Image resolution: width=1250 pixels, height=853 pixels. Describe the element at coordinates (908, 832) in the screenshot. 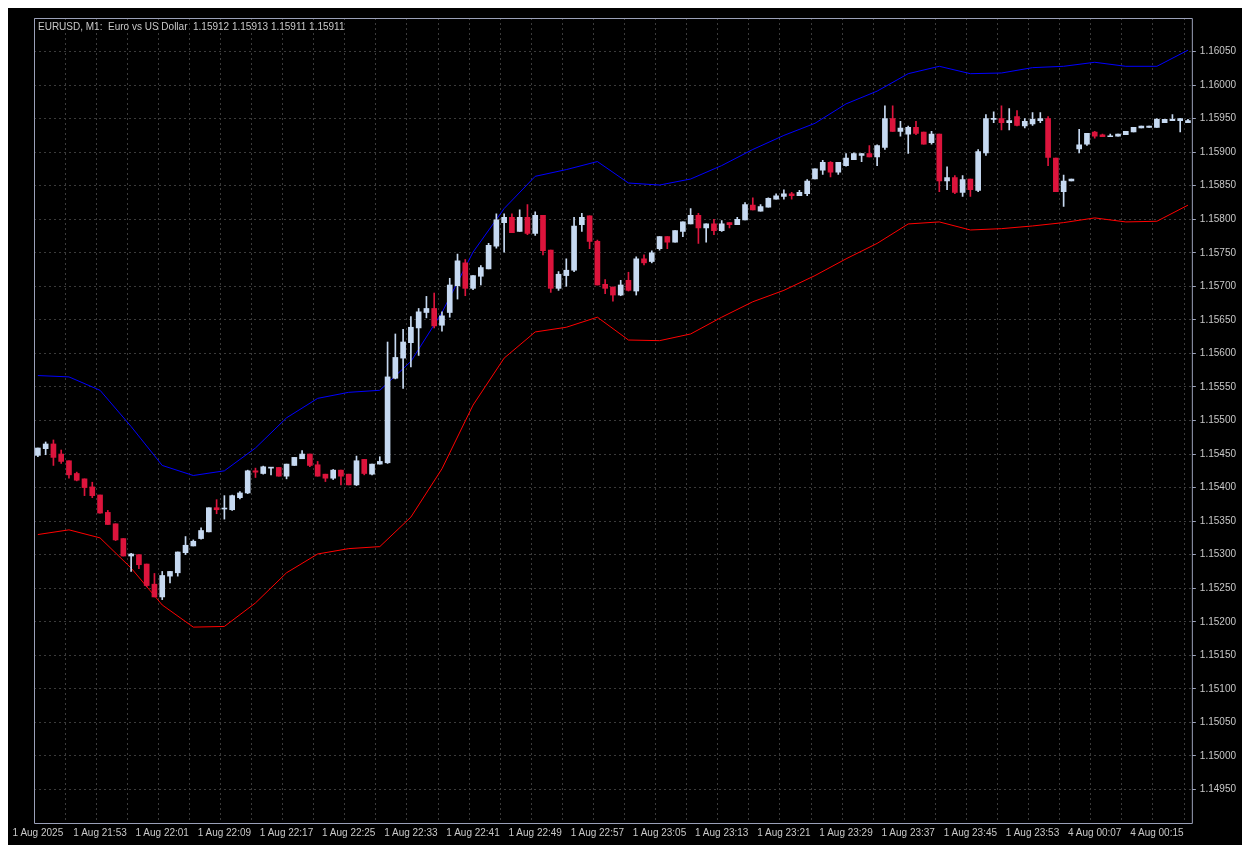

I see `x-tick-label: 1 Aug 23:37` at that location.